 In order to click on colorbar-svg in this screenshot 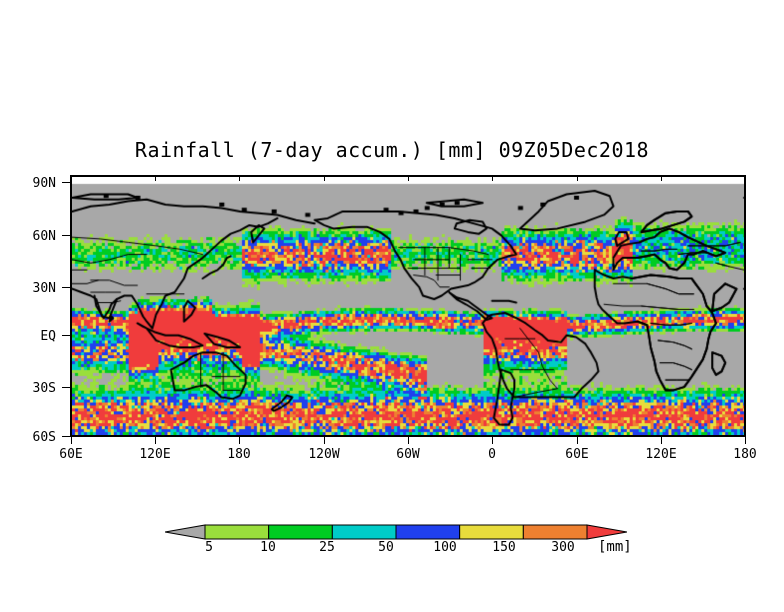, I will do `click(396, 532)`.